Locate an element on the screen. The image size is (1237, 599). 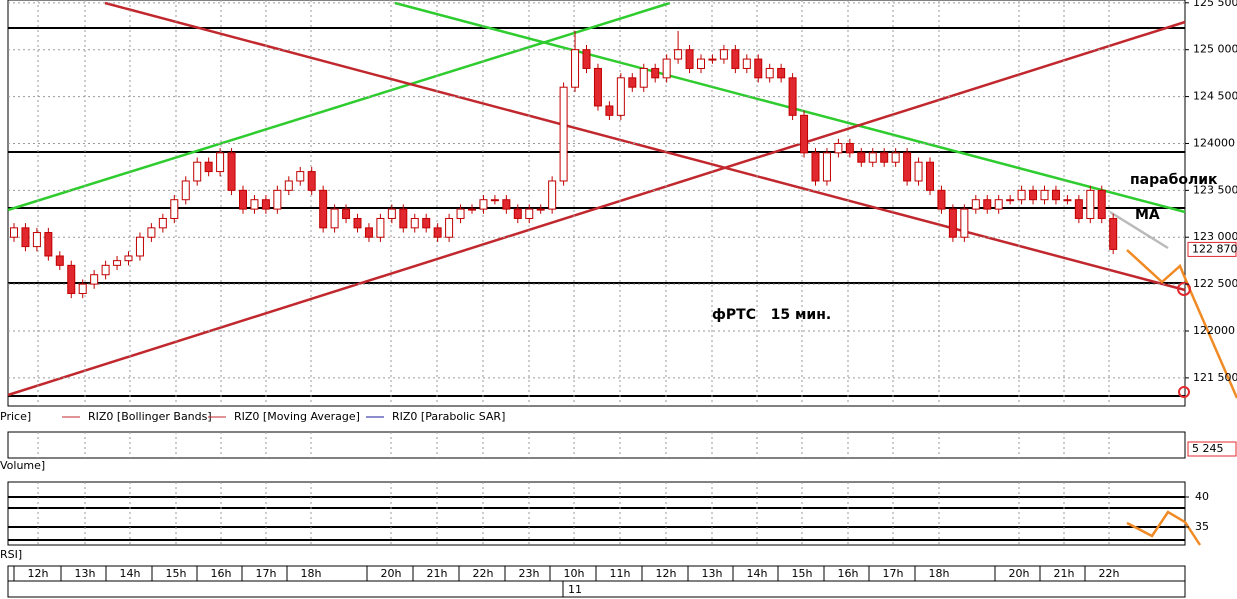
y-tick-label: 123 000 is located at coordinates (1215, 236).